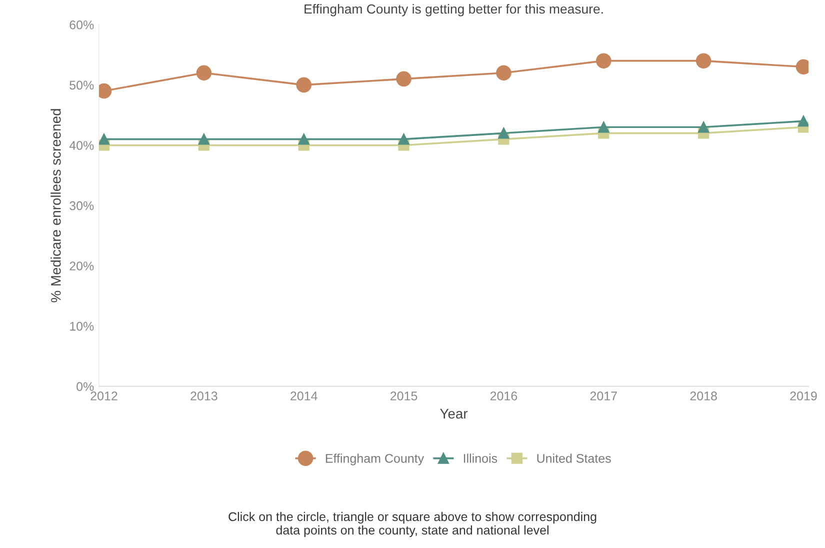 The height and width of the screenshot is (548, 825). What do you see at coordinates (82, 25) in the screenshot?
I see `y-tick-label: 60%` at bounding box center [82, 25].